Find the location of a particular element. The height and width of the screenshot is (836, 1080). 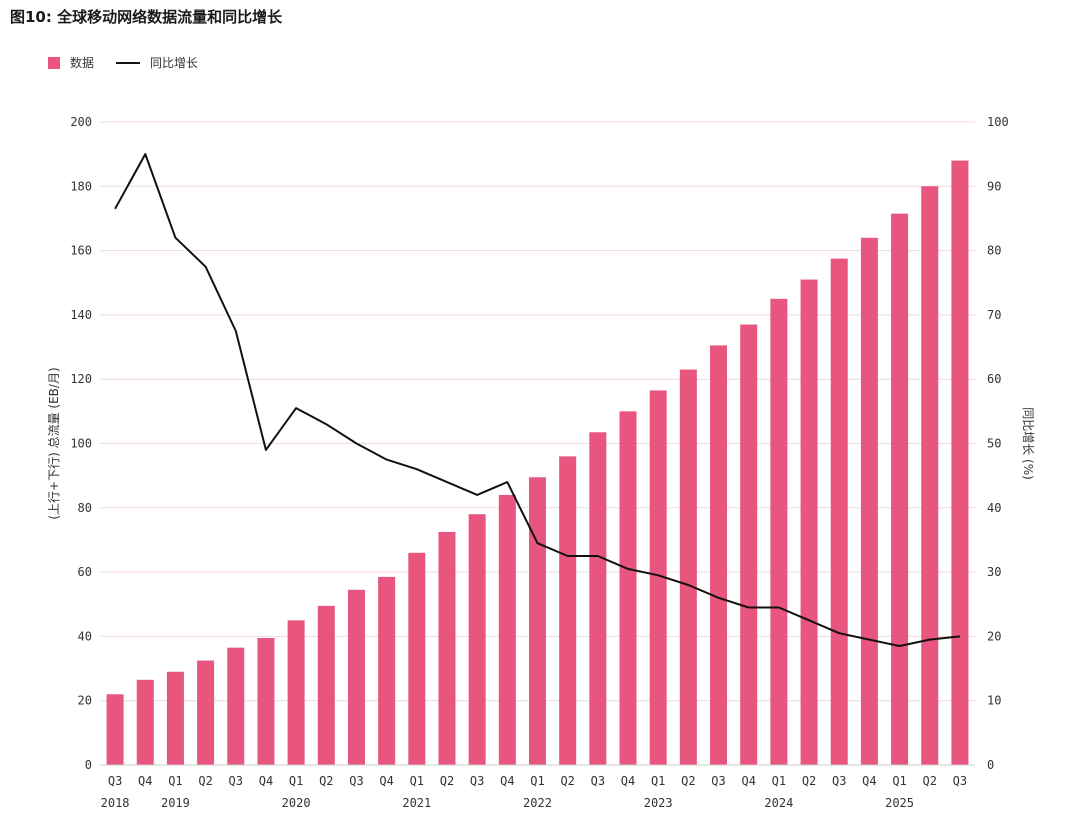

legend-bar-swatch is located at coordinates (54, 62).